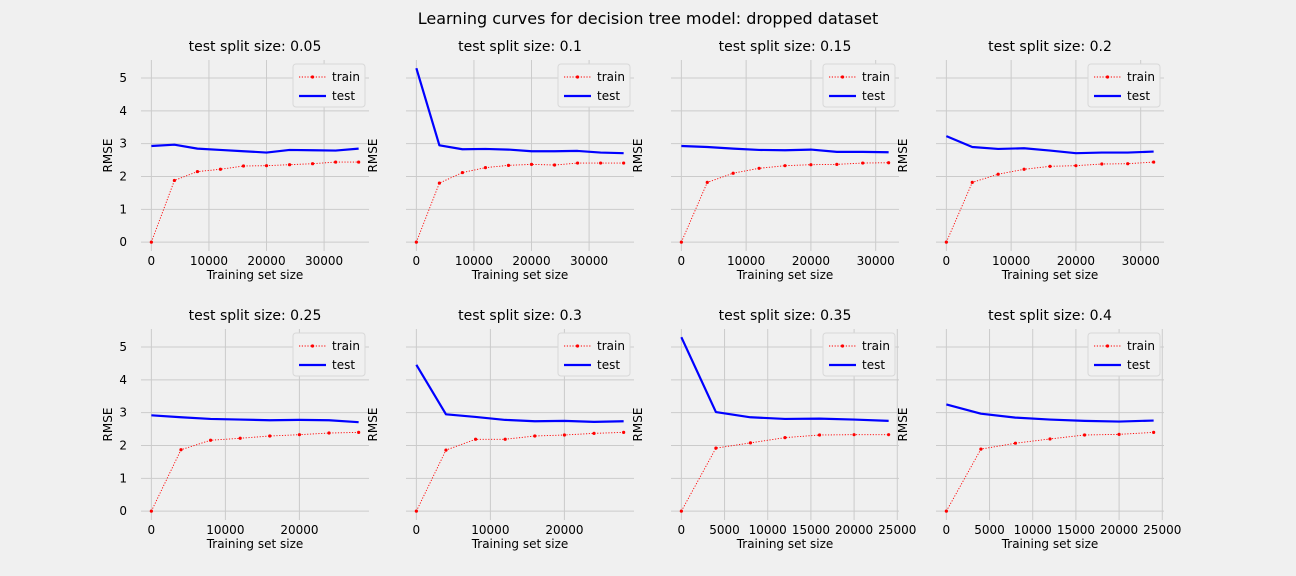 The width and height of the screenshot is (1296, 576). Describe the element at coordinates (123, 446) in the screenshot. I see `y-tick-label: 2` at that location.